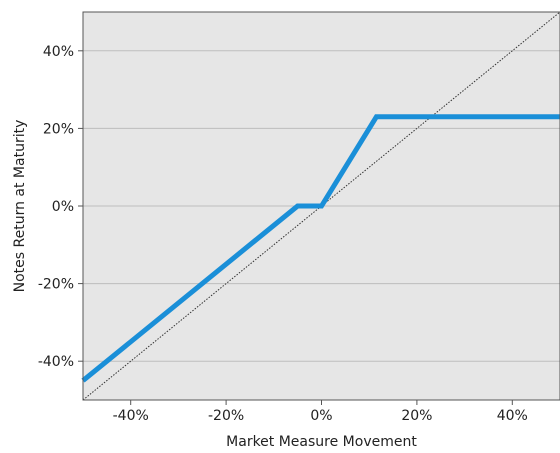  Describe the element at coordinates (321, 416) in the screenshot. I see `x-tick-label: 0%` at that location.